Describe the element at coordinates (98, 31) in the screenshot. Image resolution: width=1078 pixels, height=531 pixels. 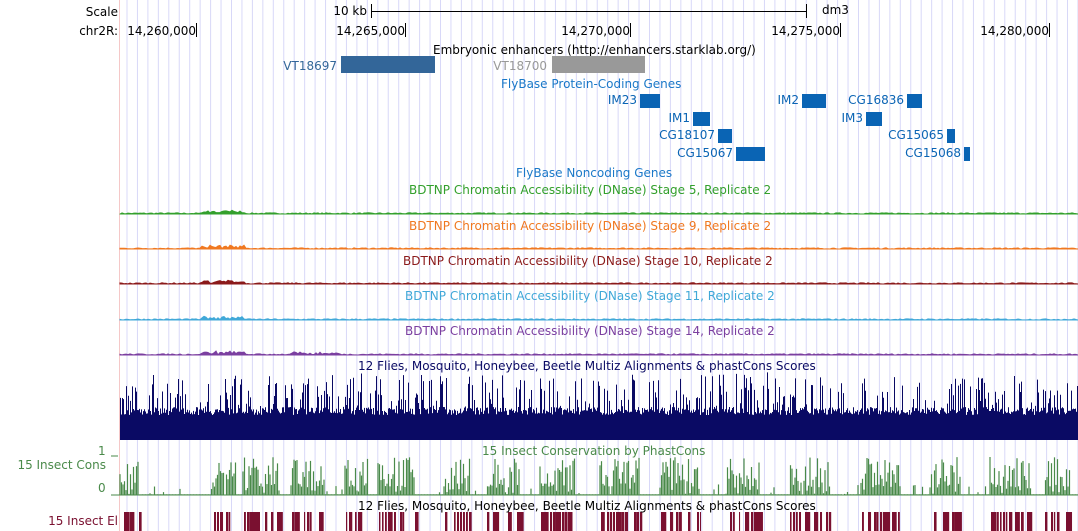
I see `chrom-label: chr2R:` at that location.